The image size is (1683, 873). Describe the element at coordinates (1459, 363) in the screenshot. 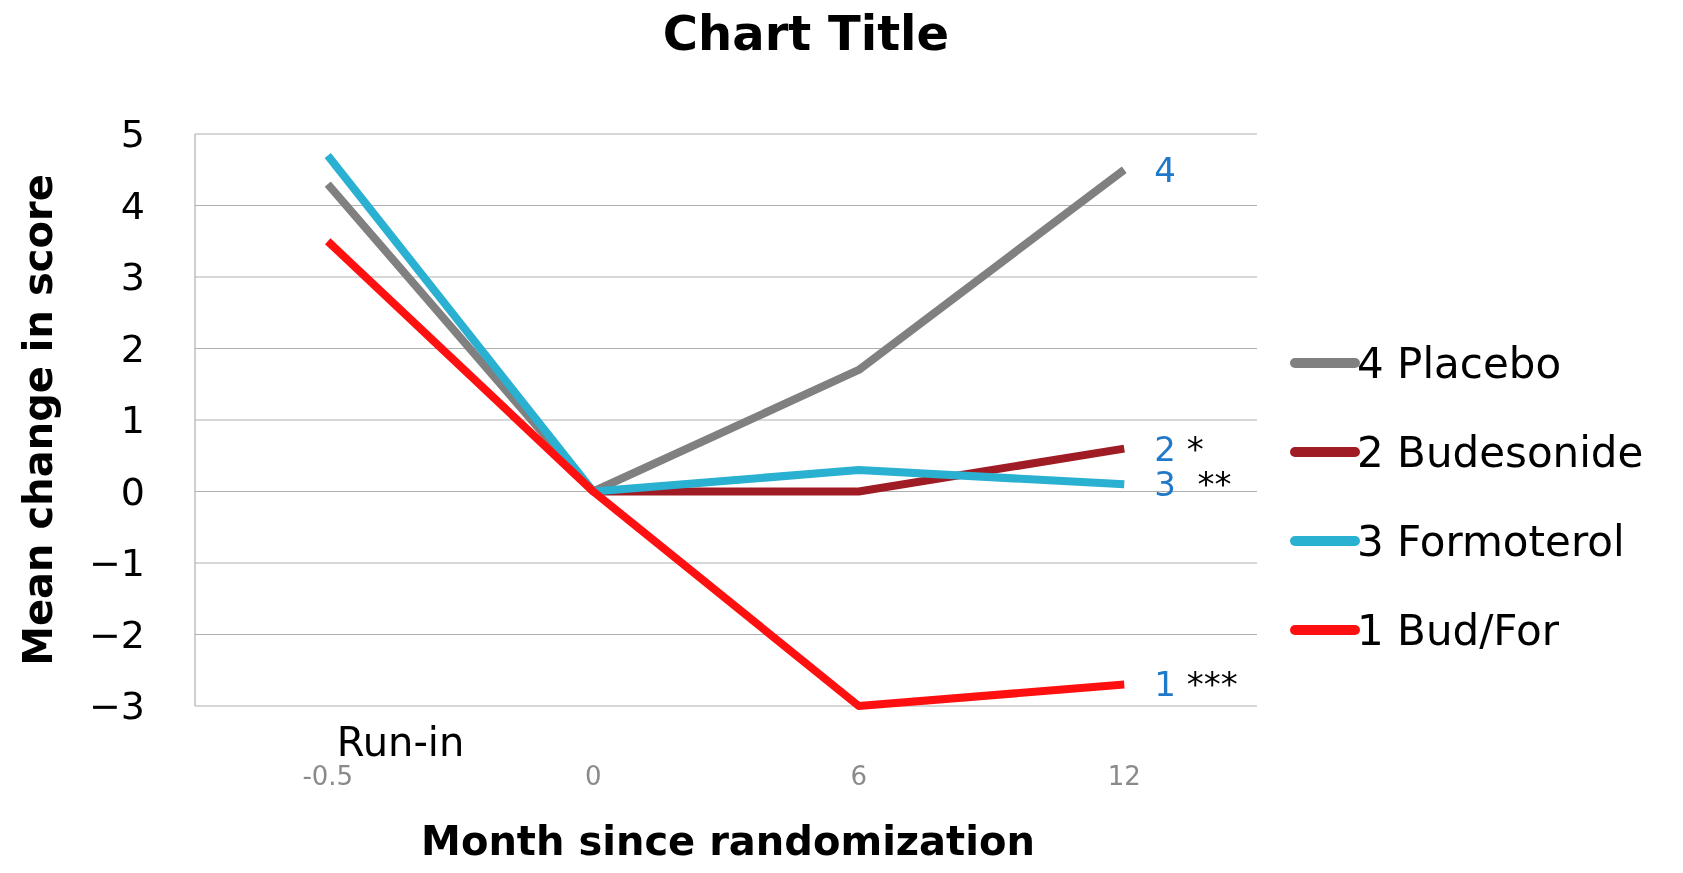

I see `legend-label: 4 Placebo` at that location.